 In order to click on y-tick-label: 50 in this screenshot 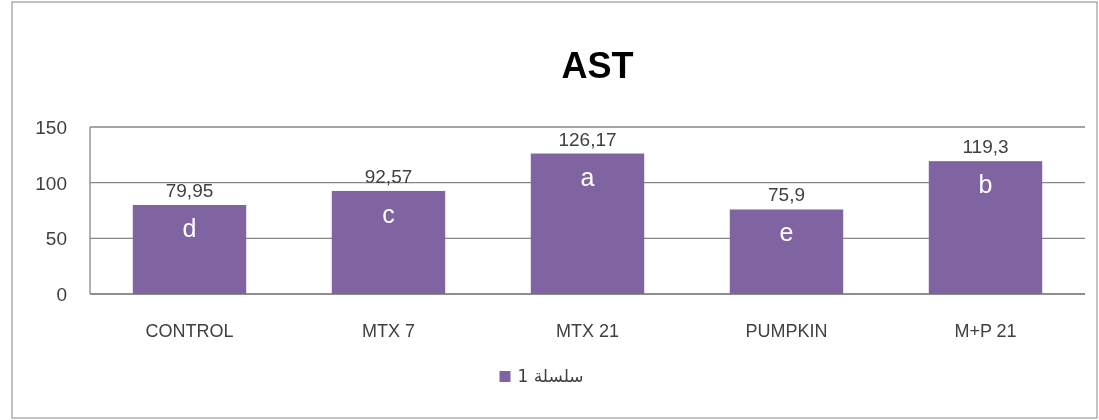, I will do `click(56, 239)`.